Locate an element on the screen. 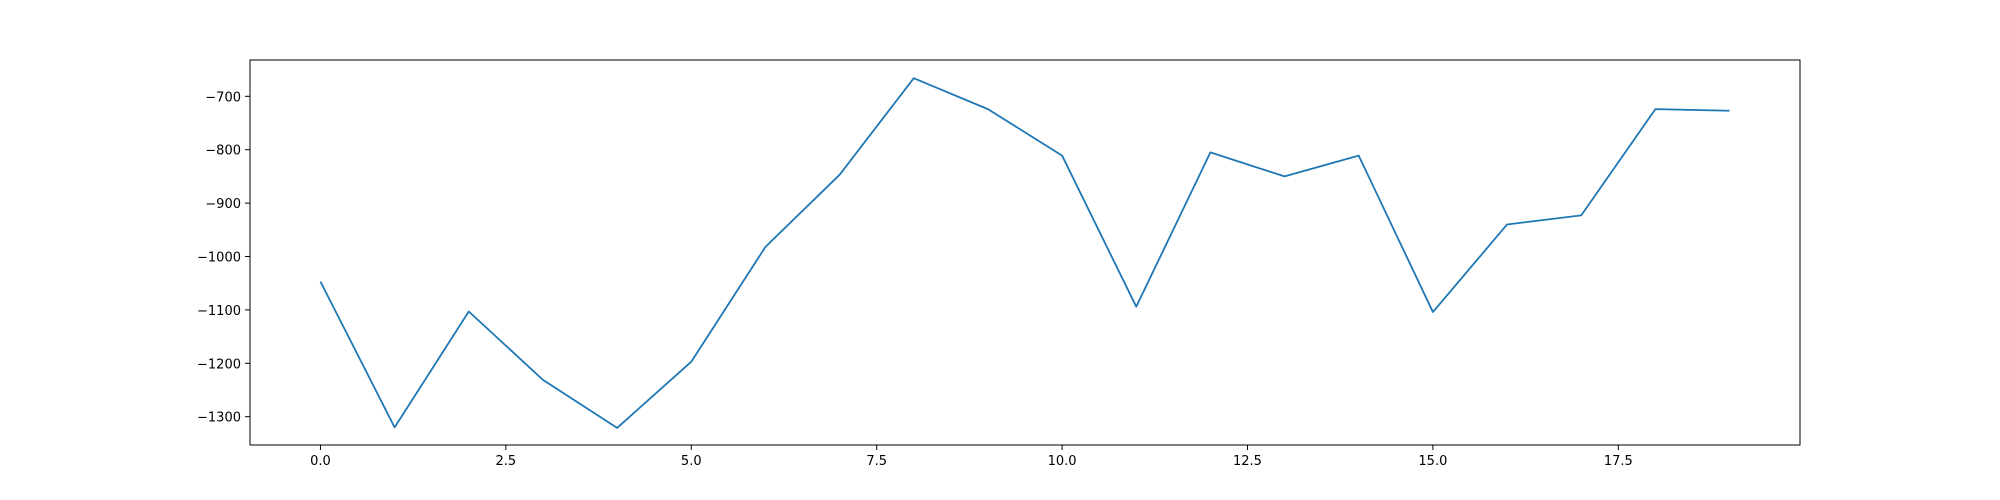 The image size is (2000, 500). x-tick-label: 12.5 is located at coordinates (1247, 461).